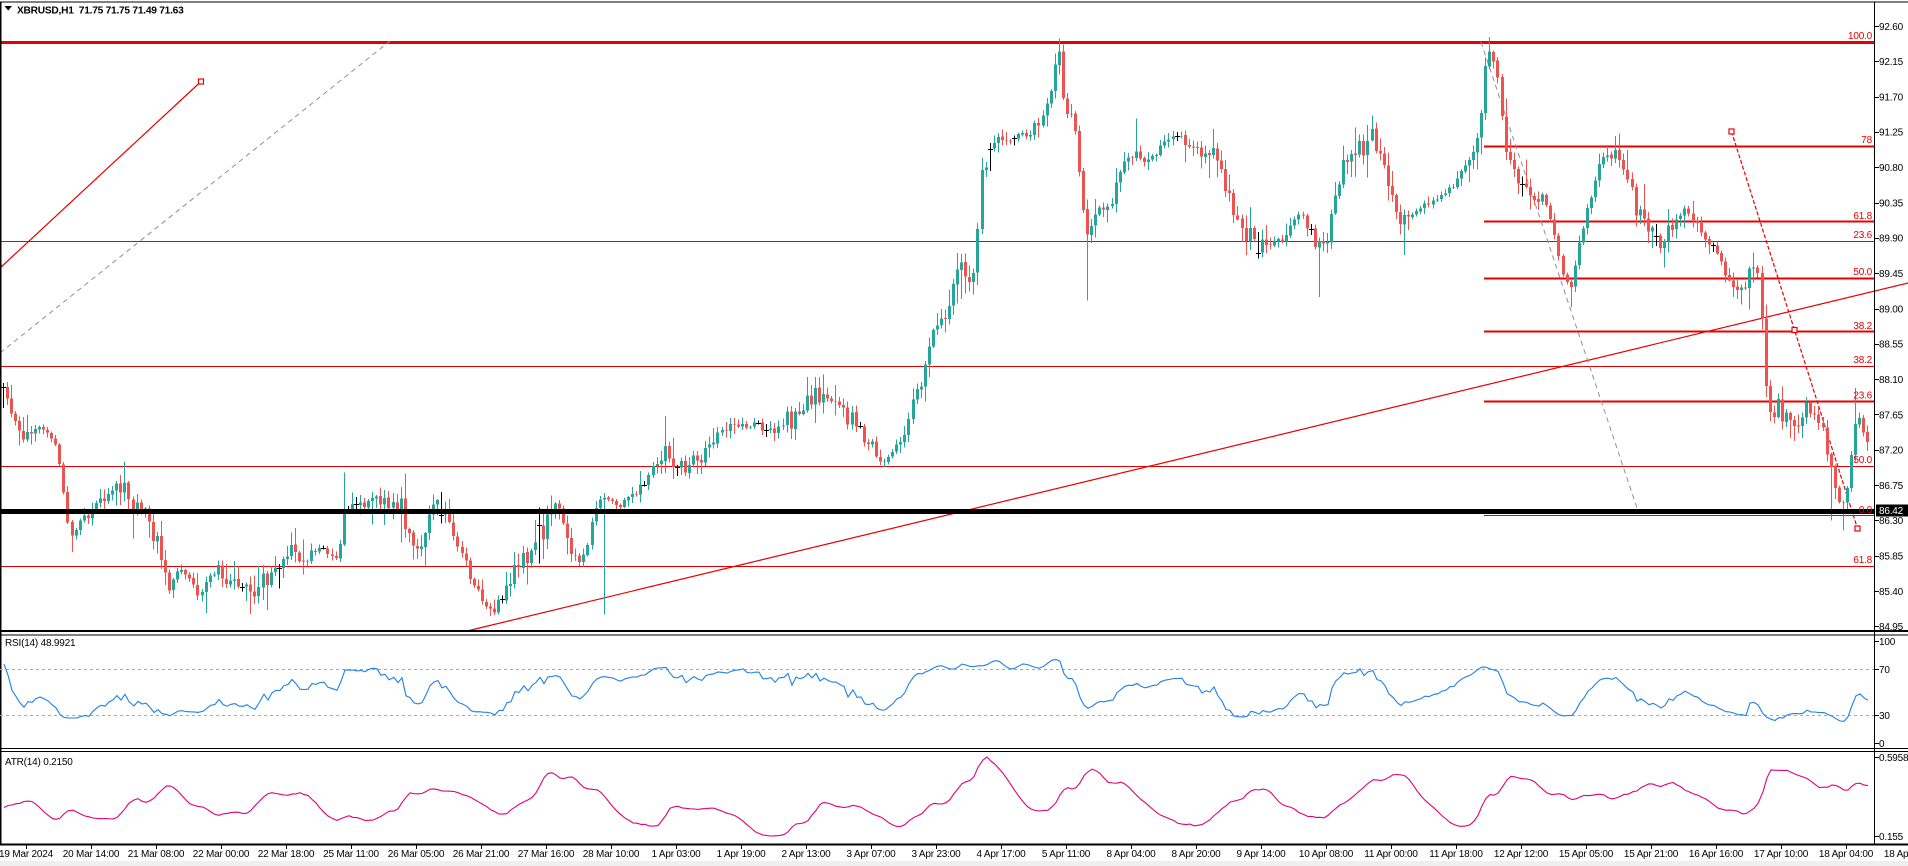 The height and width of the screenshot is (866, 1908). Describe the element at coordinates (1891, 133) in the screenshot. I see `svg-text: 91.25` at that location.